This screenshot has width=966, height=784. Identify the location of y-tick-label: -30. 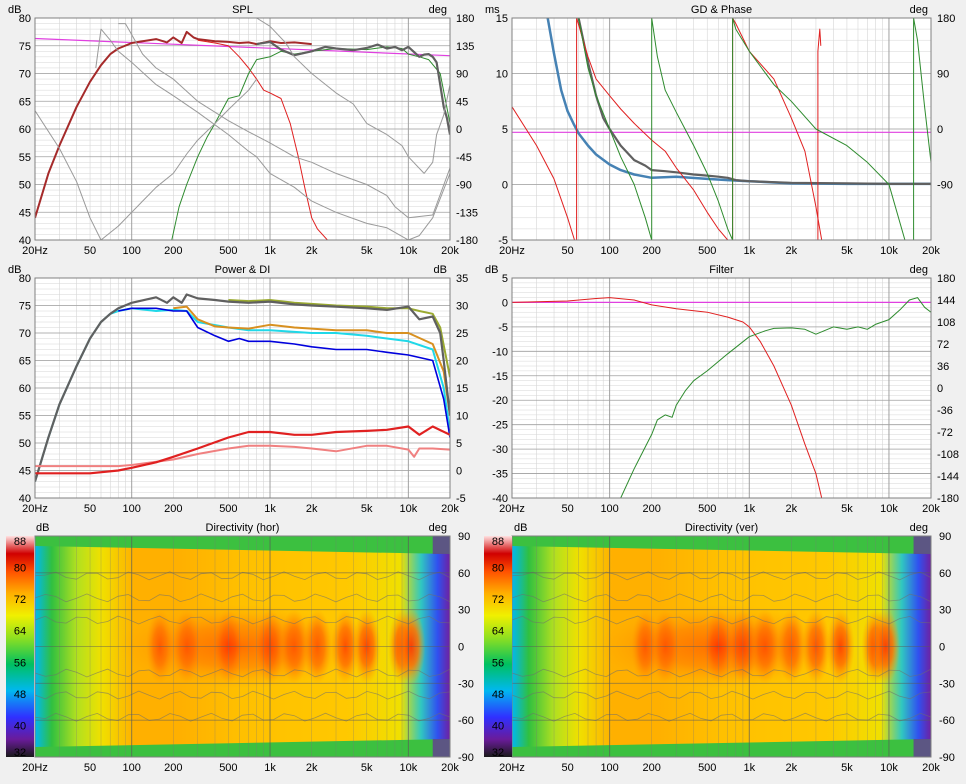
(500, 450).